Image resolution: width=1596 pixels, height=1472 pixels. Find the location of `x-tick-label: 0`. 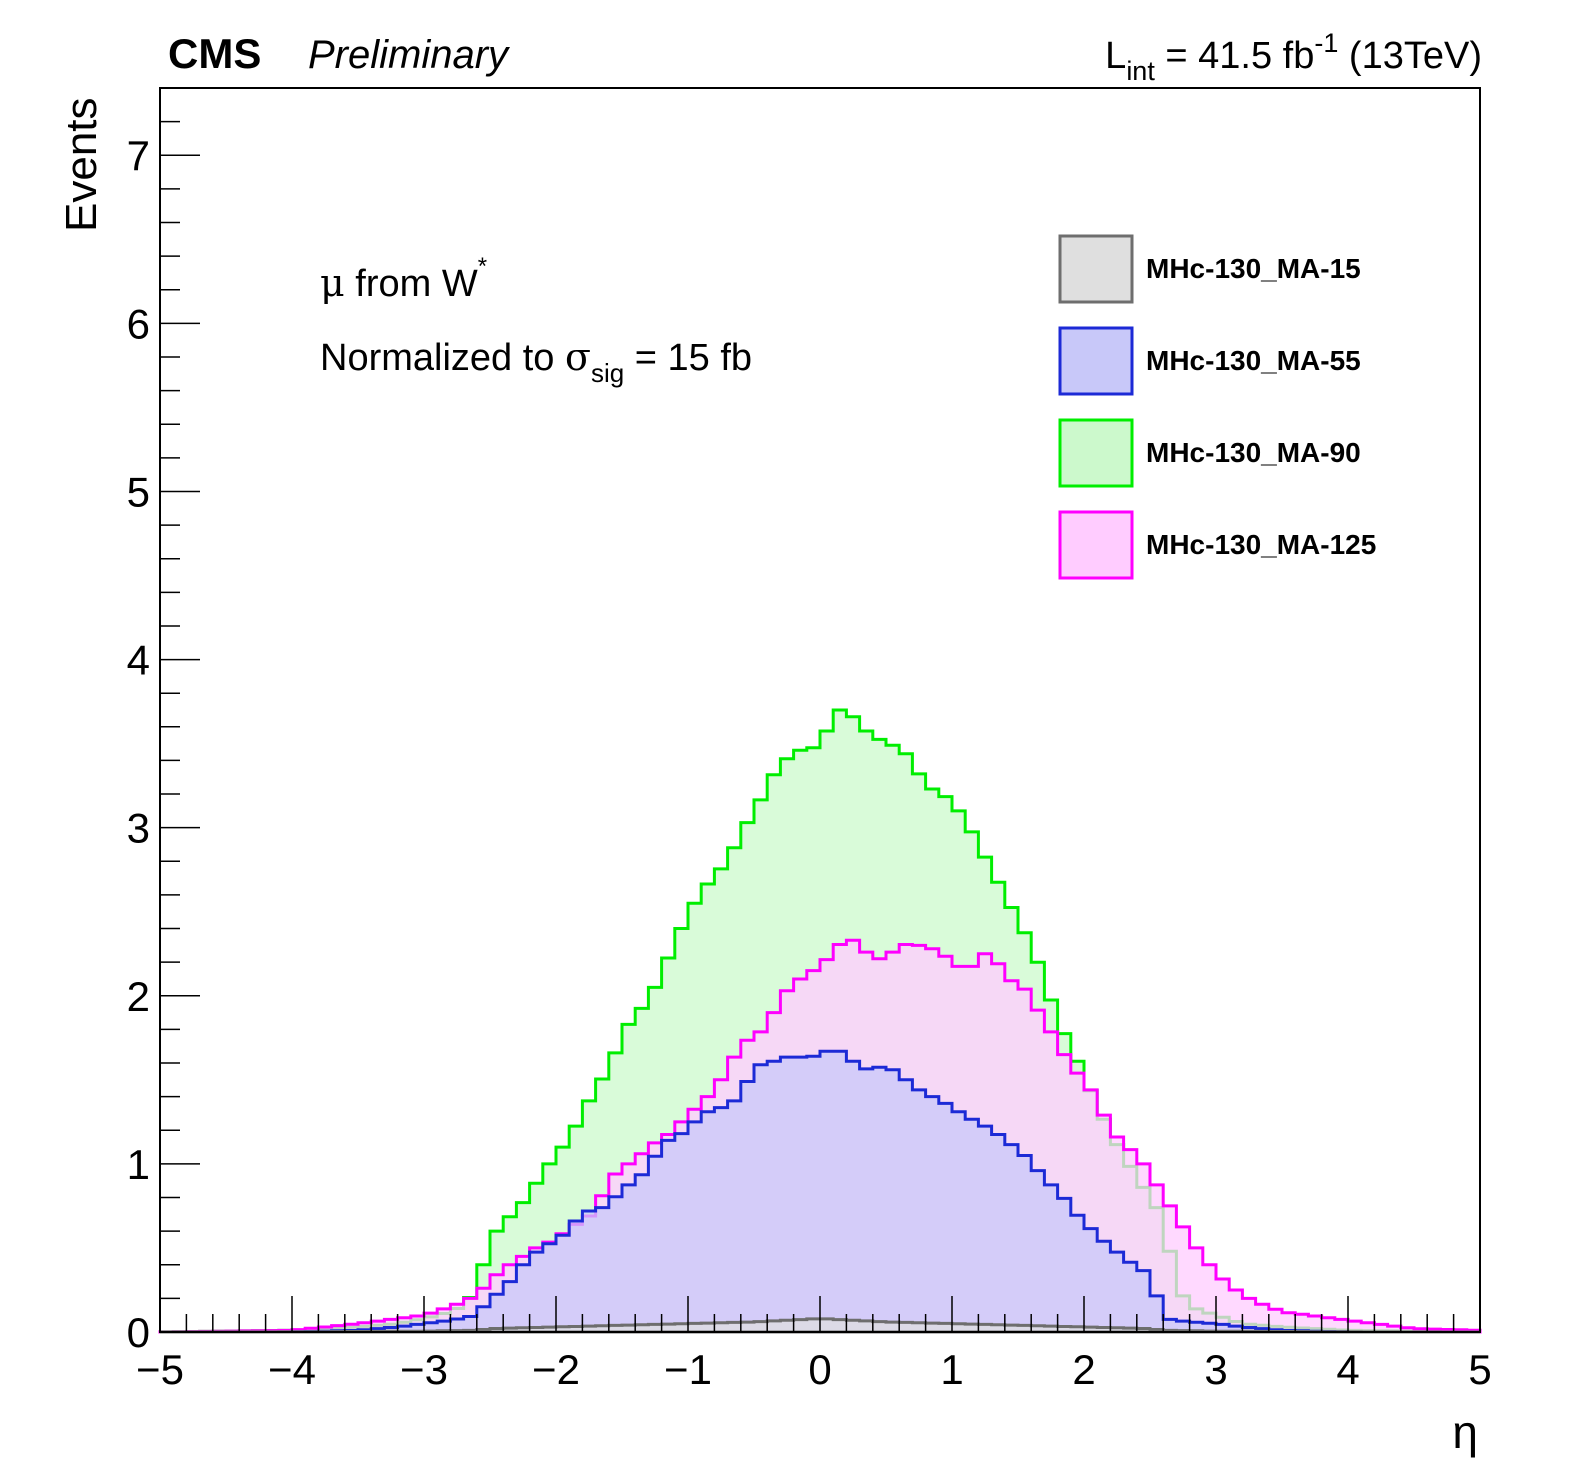

x-tick-label: 0 is located at coordinates (819, 1369).